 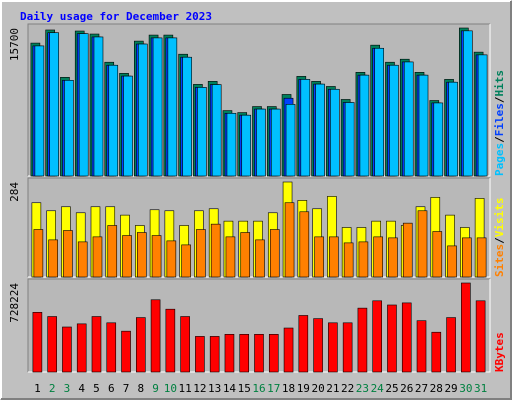 What do you see at coordinates (317, 388) in the screenshot?
I see `x-tick-label: 20` at bounding box center [317, 388].